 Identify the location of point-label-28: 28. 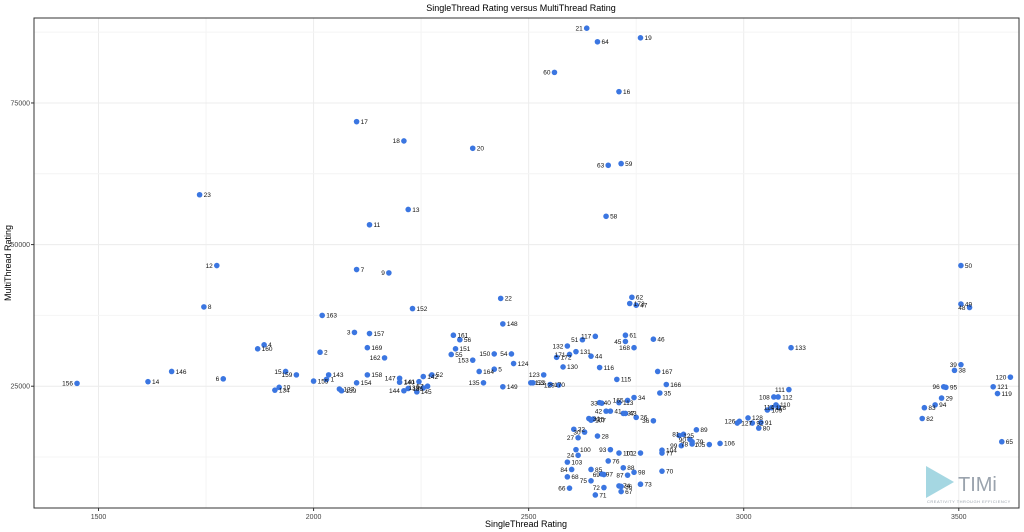
(605, 436).